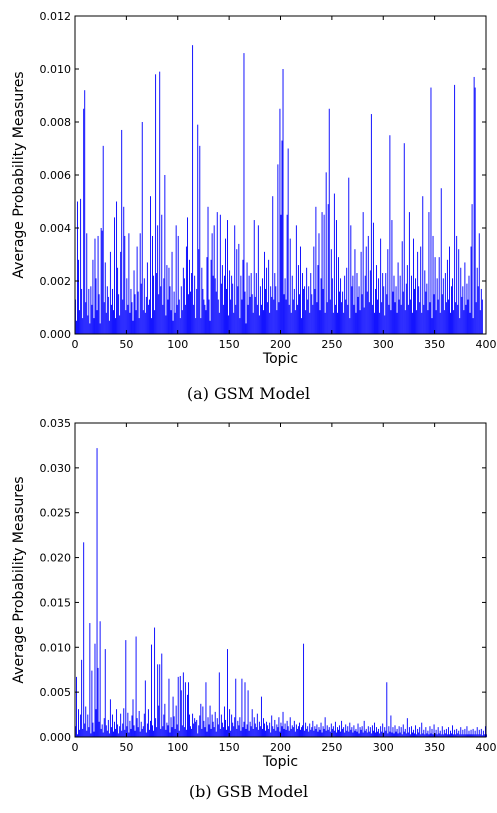 The image size is (497, 813). I want to click on y-tick-label: 0.004, so click(56, 228).